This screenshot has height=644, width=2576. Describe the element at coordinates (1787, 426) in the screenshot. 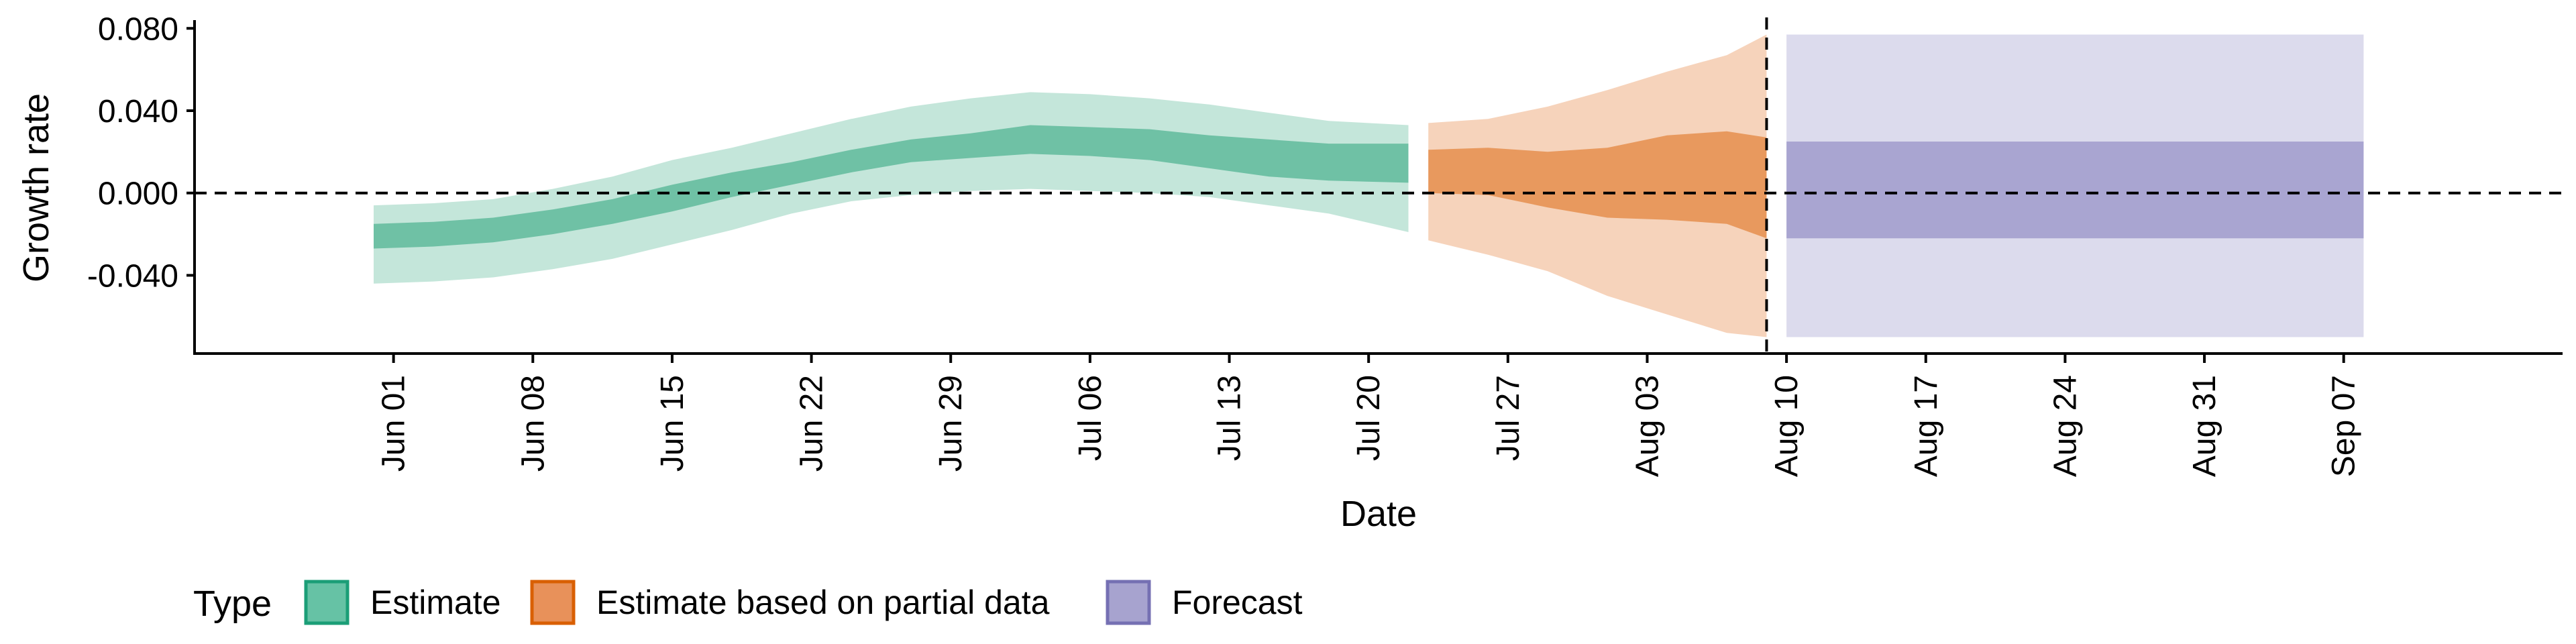

I see `x-tick-label: Aug 10` at that location.